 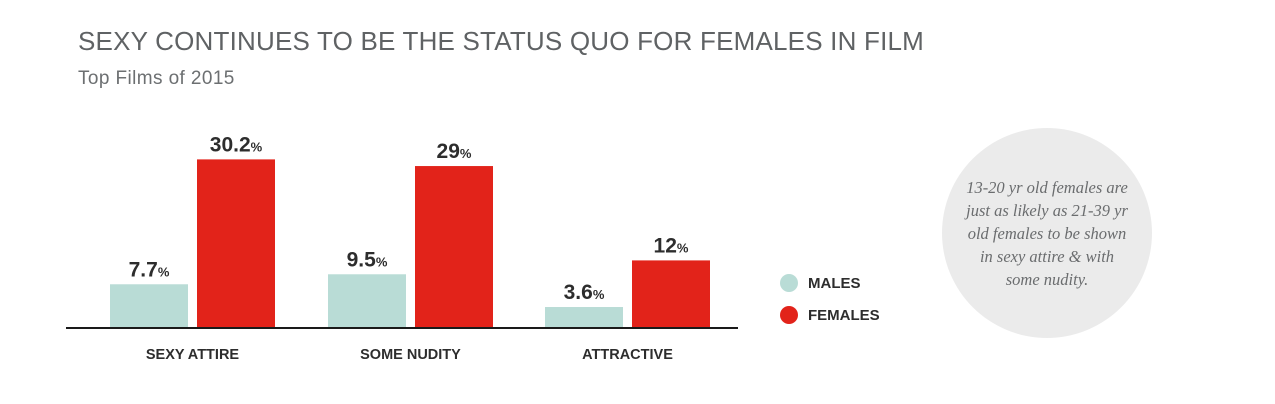 What do you see at coordinates (143, 269) in the screenshot?
I see `data-label-value: 7.7` at bounding box center [143, 269].